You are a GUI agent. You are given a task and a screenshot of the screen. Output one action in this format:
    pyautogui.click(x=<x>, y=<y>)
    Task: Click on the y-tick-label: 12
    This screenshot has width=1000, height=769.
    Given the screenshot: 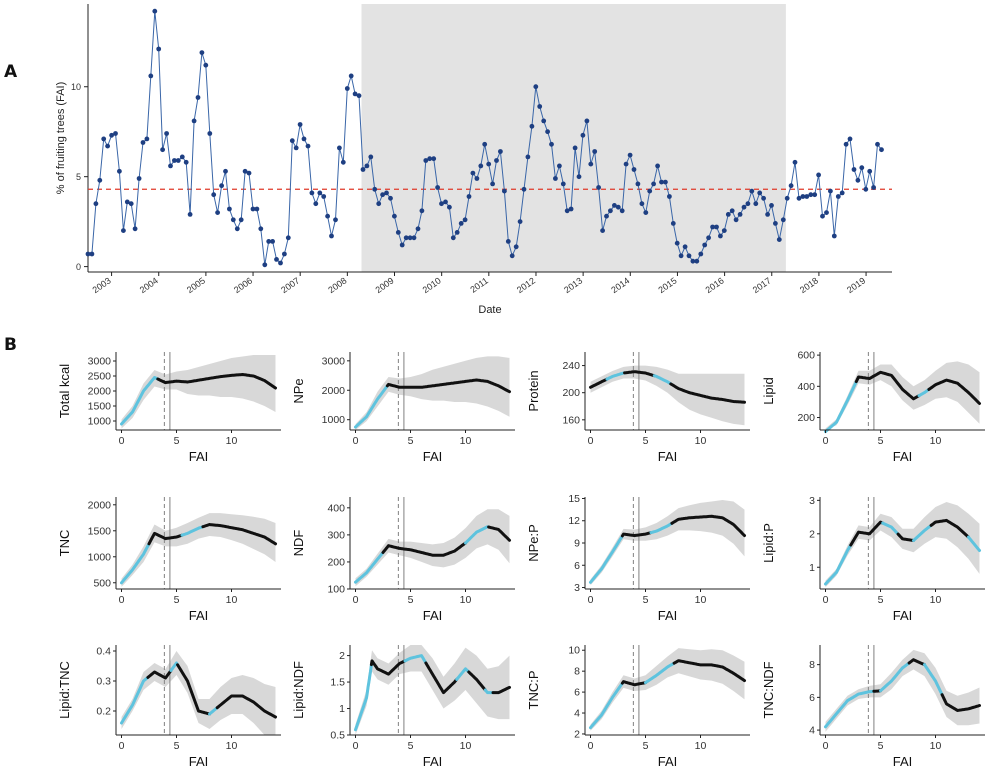 What is the action you would take?
    pyautogui.click(x=574, y=521)
    